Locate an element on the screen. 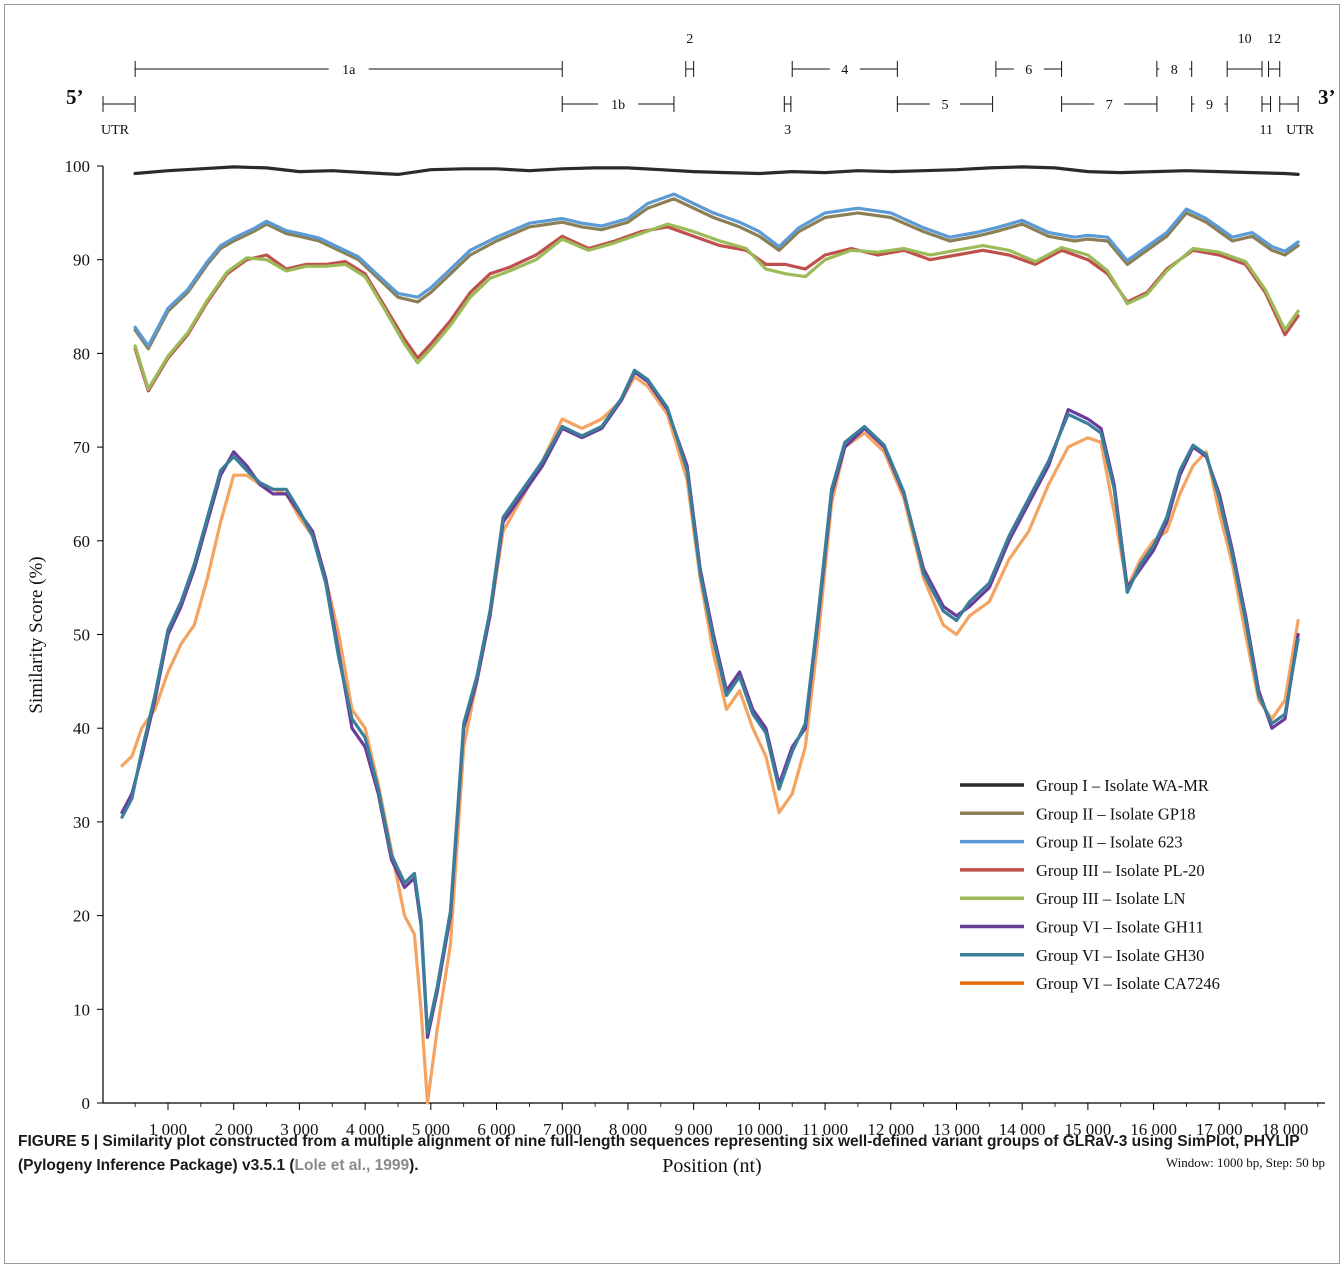  x-tick-label: 7 000 is located at coordinates (562, 1129).